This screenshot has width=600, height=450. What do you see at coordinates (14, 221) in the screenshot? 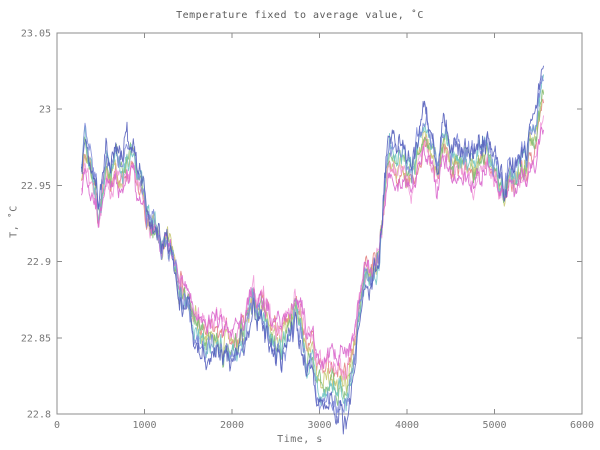
I see `y-axis-label: T, ˚C` at bounding box center [14, 221].